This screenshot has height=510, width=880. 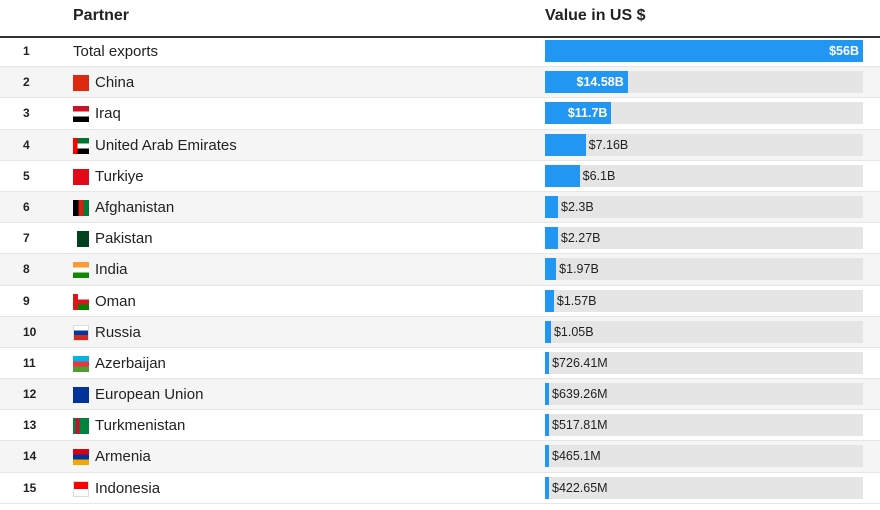 I want to click on rank-label: 4, so click(x=26, y=144).